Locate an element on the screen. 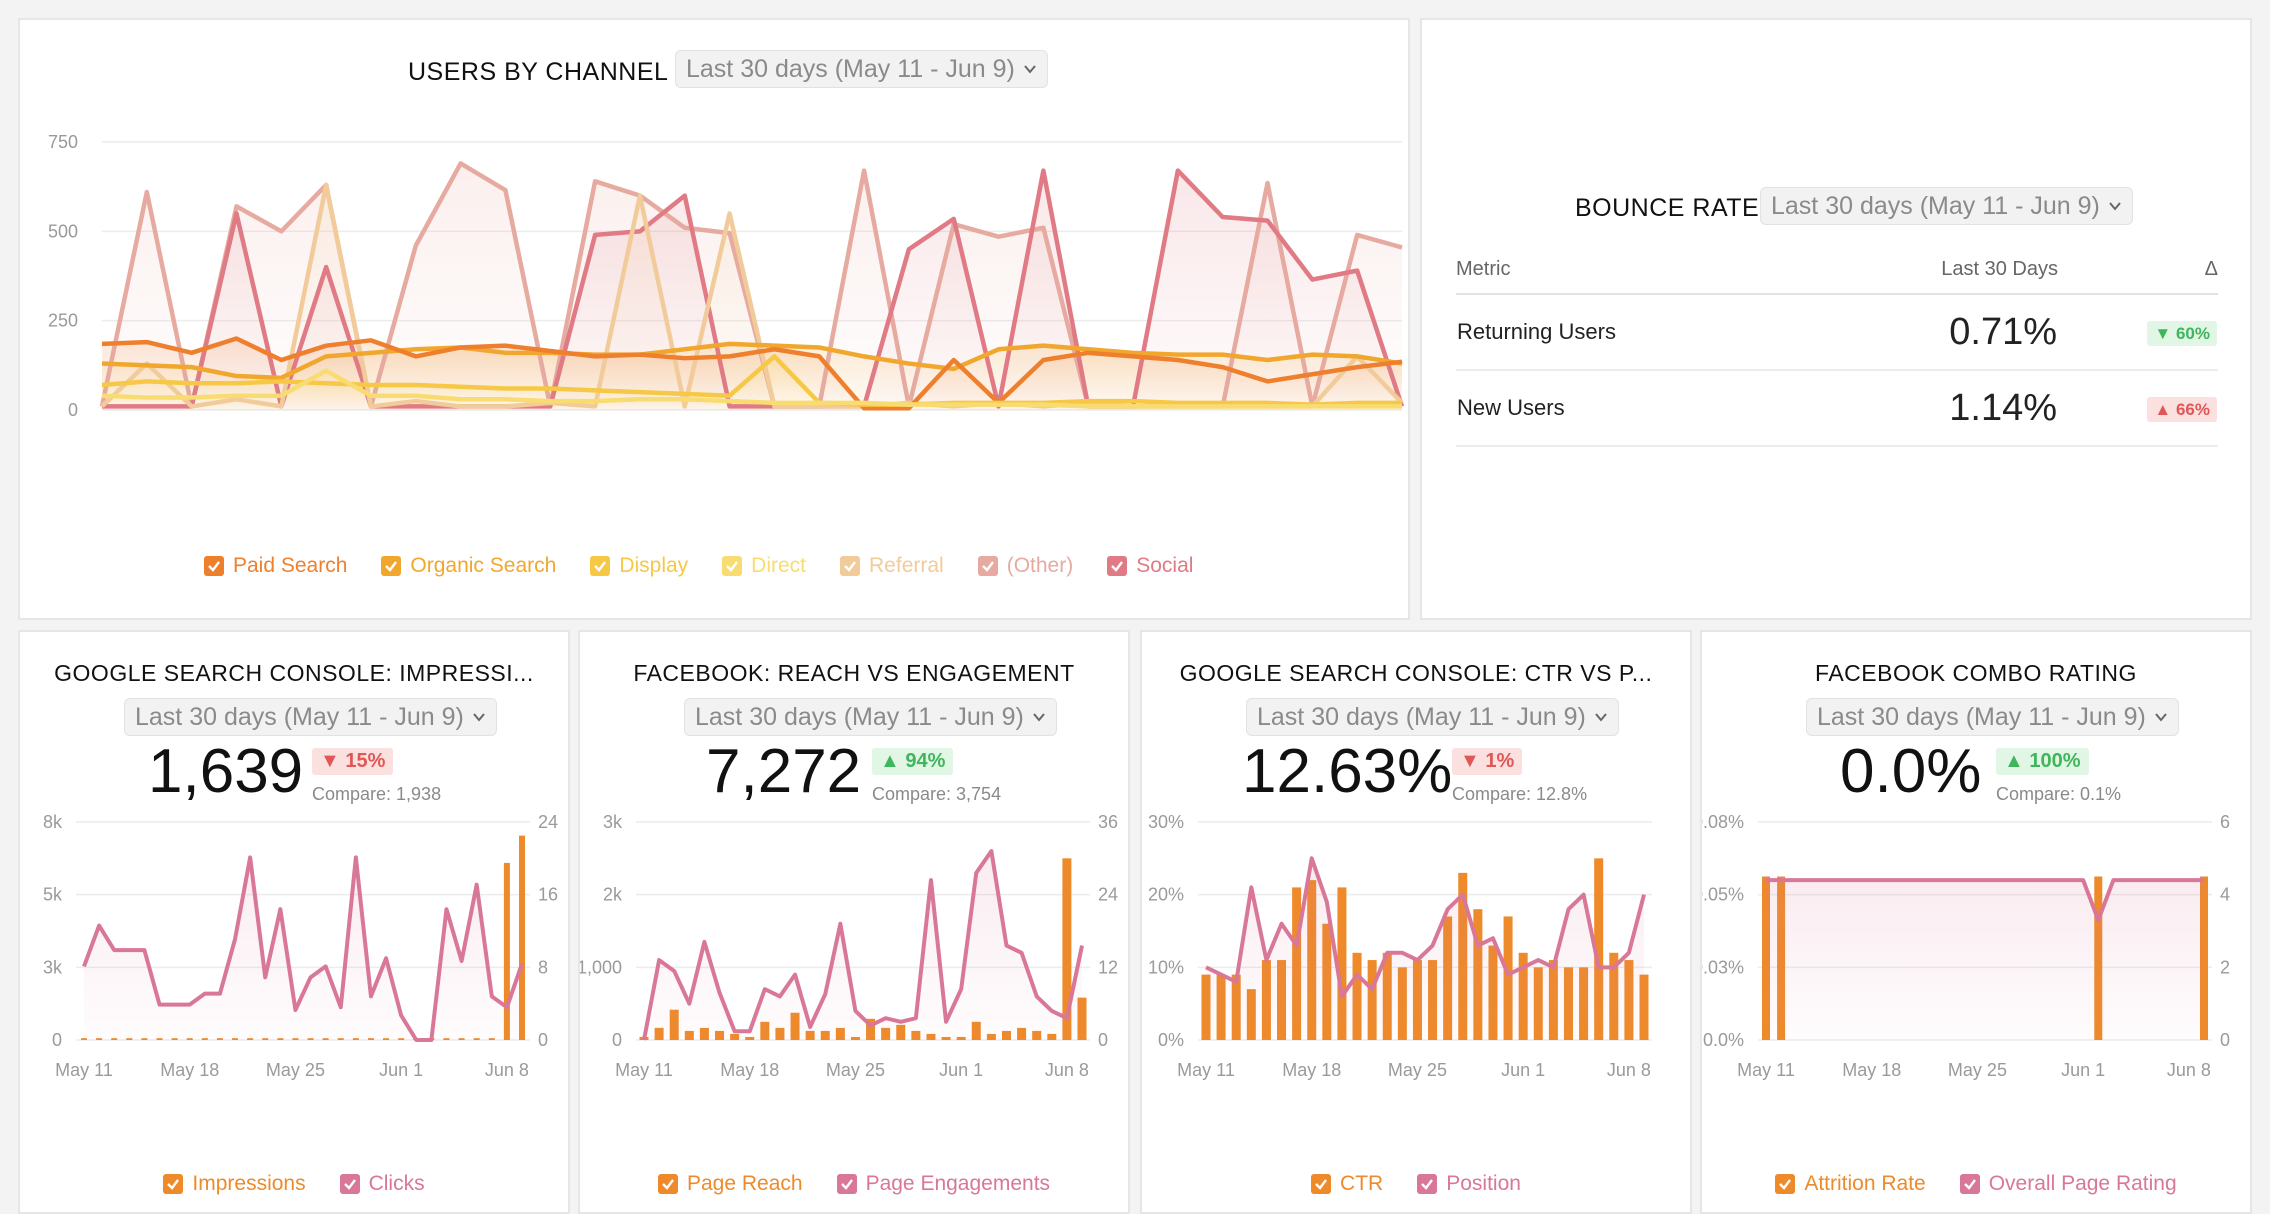  bar-impressions is located at coordinates (506, 951).